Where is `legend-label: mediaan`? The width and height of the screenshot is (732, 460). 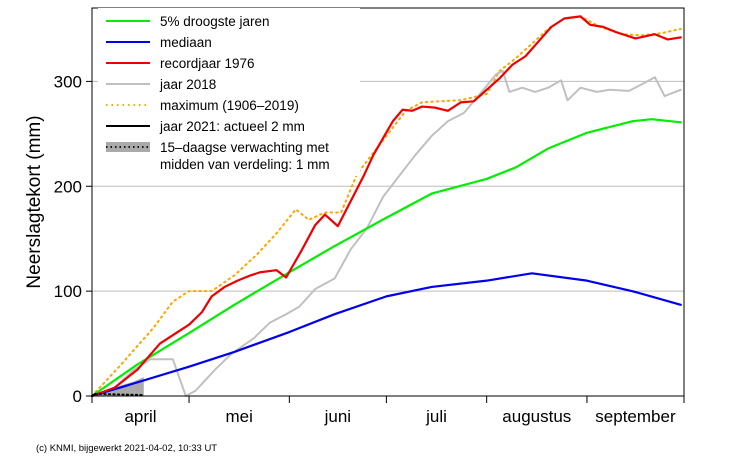
legend-label: mediaan is located at coordinates (186, 42).